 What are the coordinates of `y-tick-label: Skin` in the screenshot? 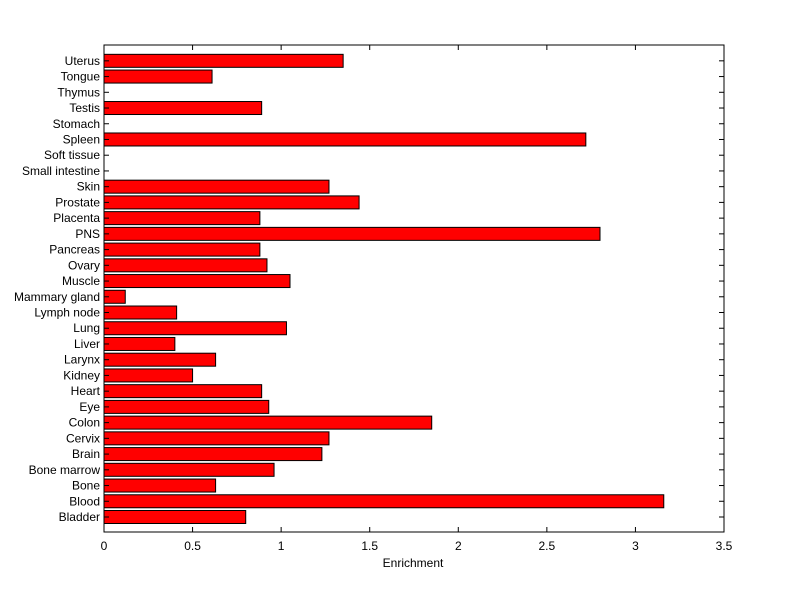 It's located at (88, 187).